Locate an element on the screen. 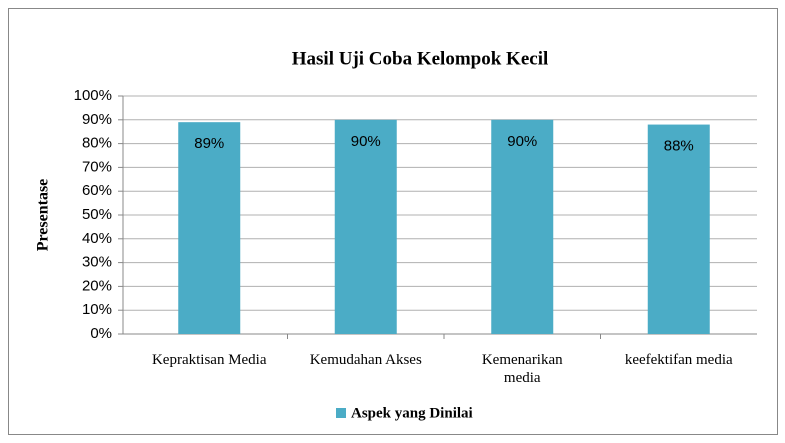 Image resolution: width=785 pixels, height=443 pixels. x-tick-label: Kemudahan Akses is located at coordinates (365, 360).